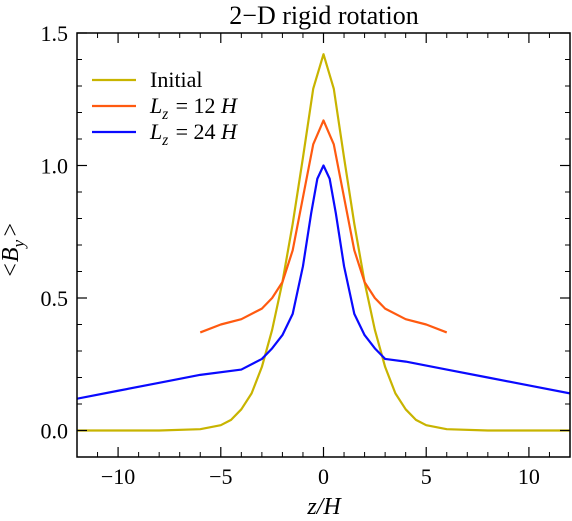 This screenshot has height=521, width=572. What do you see at coordinates (193, 134) in the screenshot?
I see `legend-label-3: Lz = 24 H` at bounding box center [193, 134].